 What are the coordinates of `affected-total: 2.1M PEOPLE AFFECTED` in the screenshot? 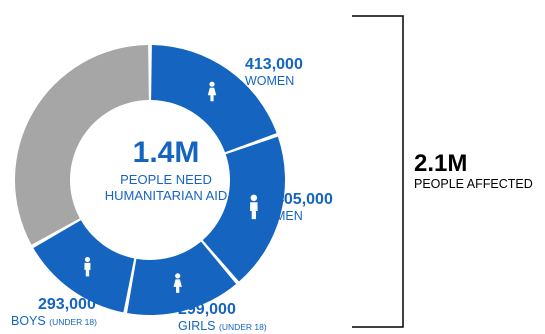 It's located at (473, 171).